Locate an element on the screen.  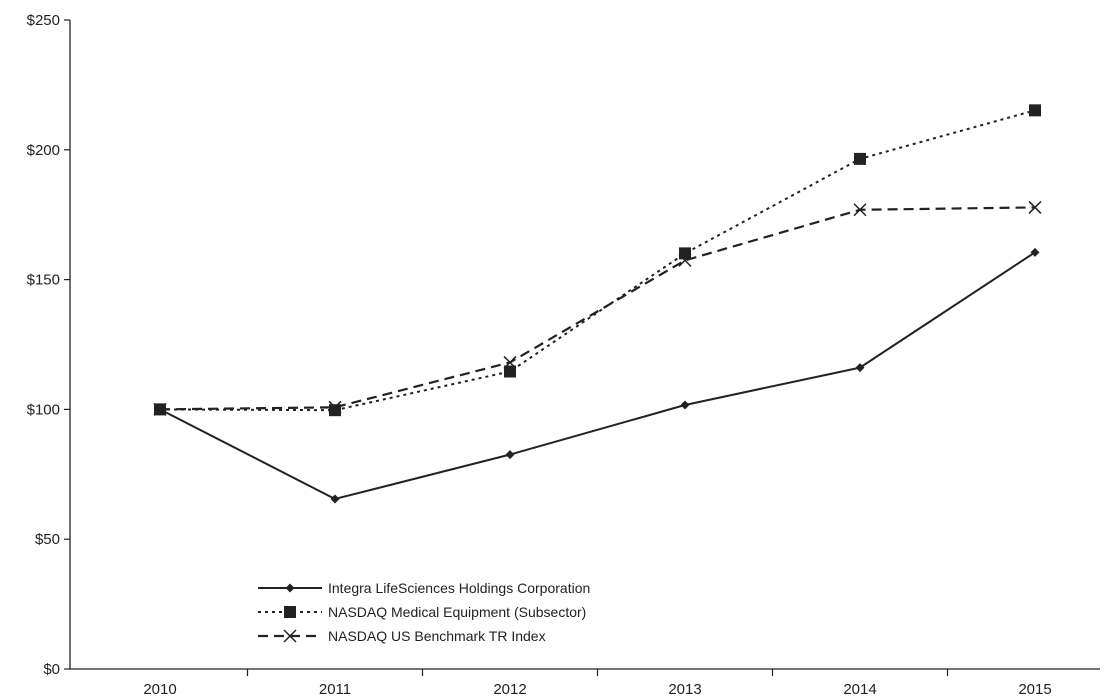
legend-item: NASDAQ Medical Equipment (Subsector) is located at coordinates (422, 612).